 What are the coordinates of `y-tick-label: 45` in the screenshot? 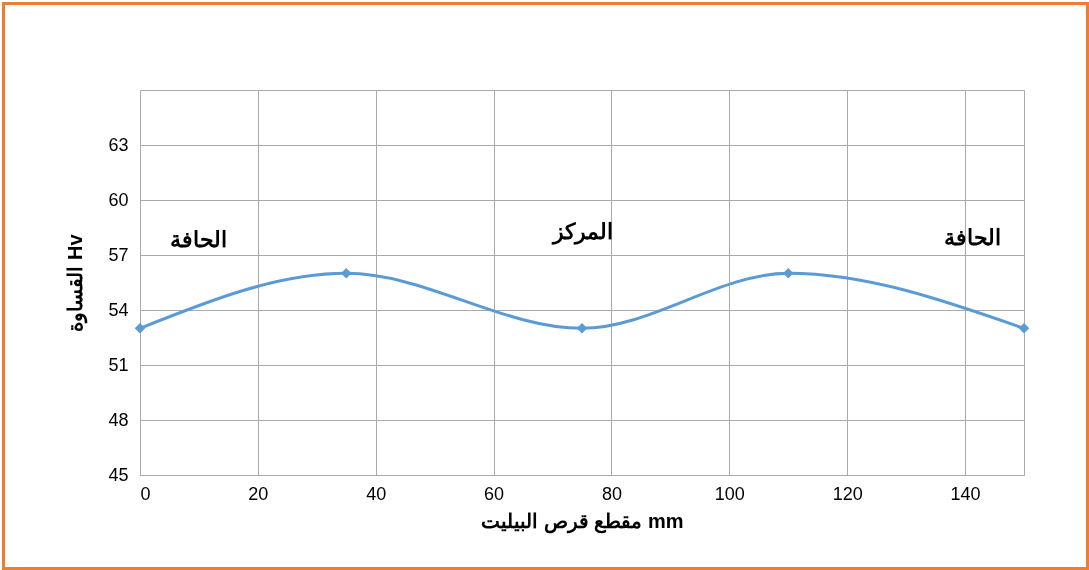 It's located at (118, 474).